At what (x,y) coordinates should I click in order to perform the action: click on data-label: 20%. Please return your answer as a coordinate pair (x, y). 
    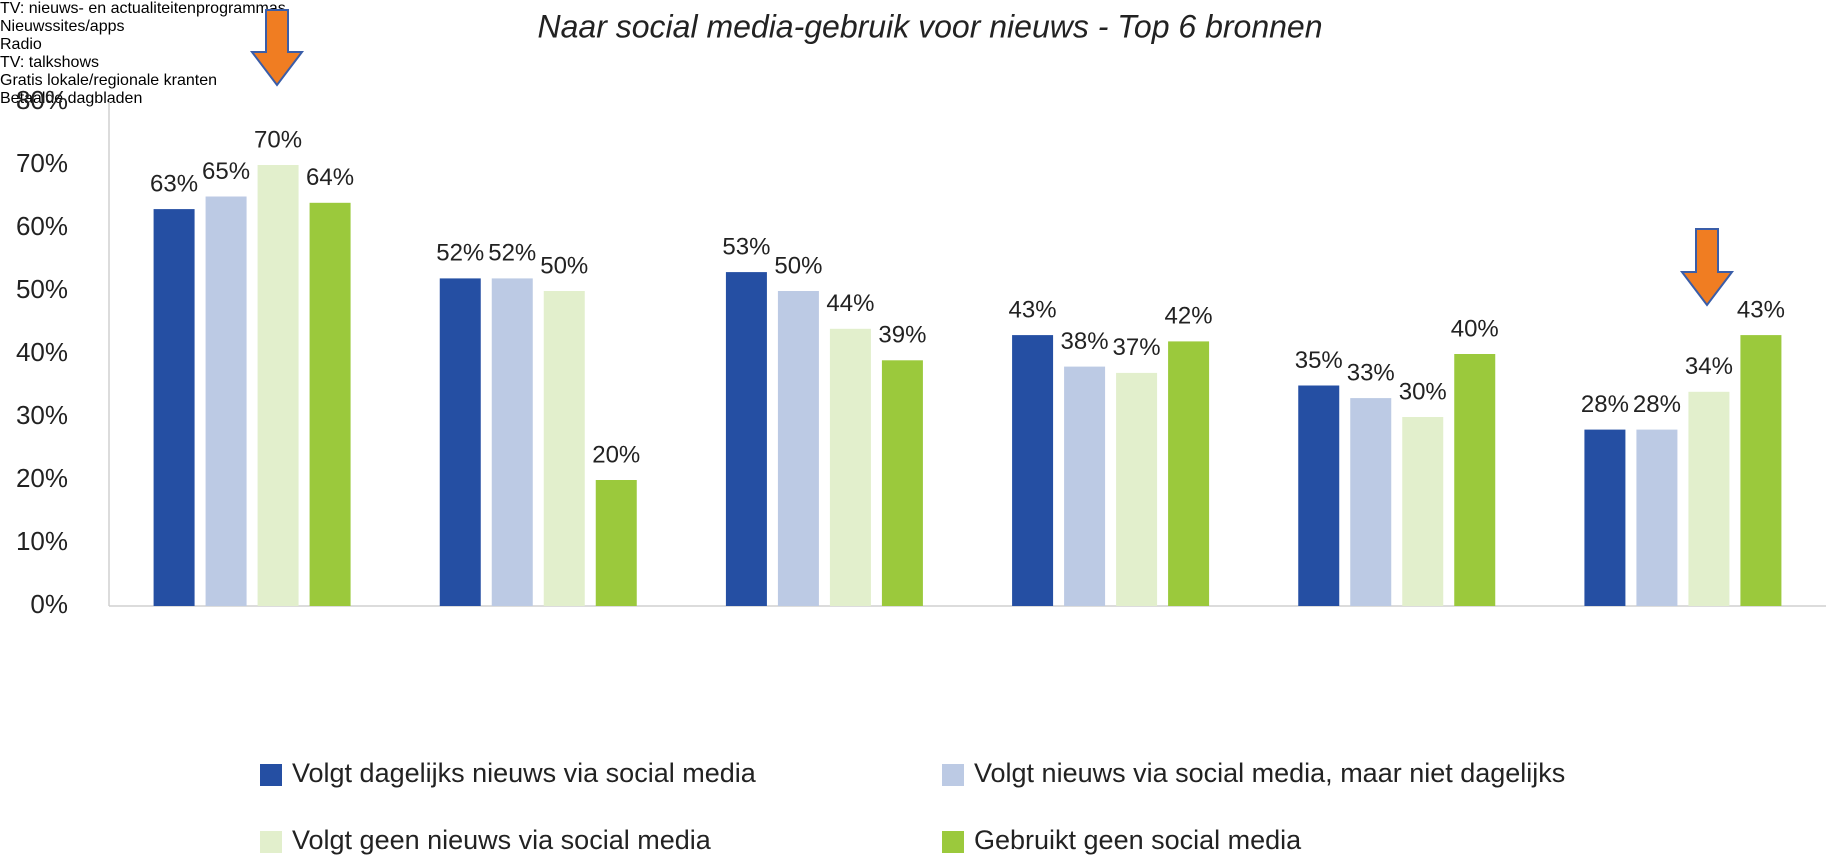
    Looking at the image, I should click on (616, 454).